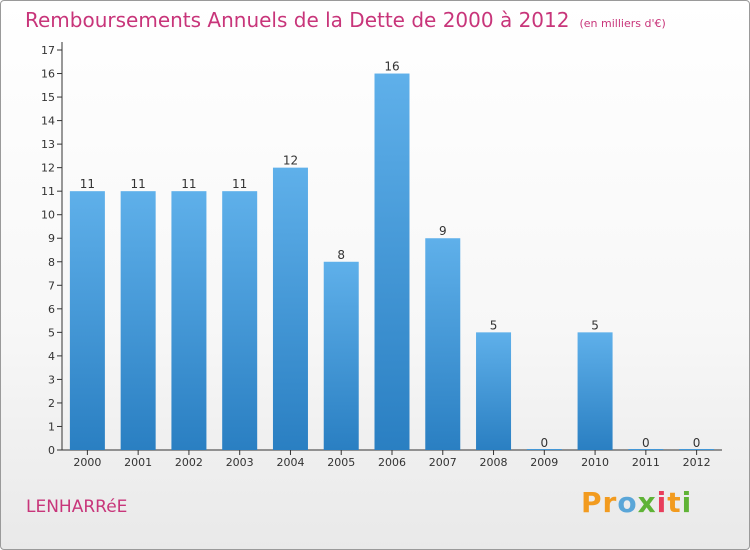 The height and width of the screenshot is (550, 750). Describe the element at coordinates (189, 321) in the screenshot. I see `bar-2002` at that location.